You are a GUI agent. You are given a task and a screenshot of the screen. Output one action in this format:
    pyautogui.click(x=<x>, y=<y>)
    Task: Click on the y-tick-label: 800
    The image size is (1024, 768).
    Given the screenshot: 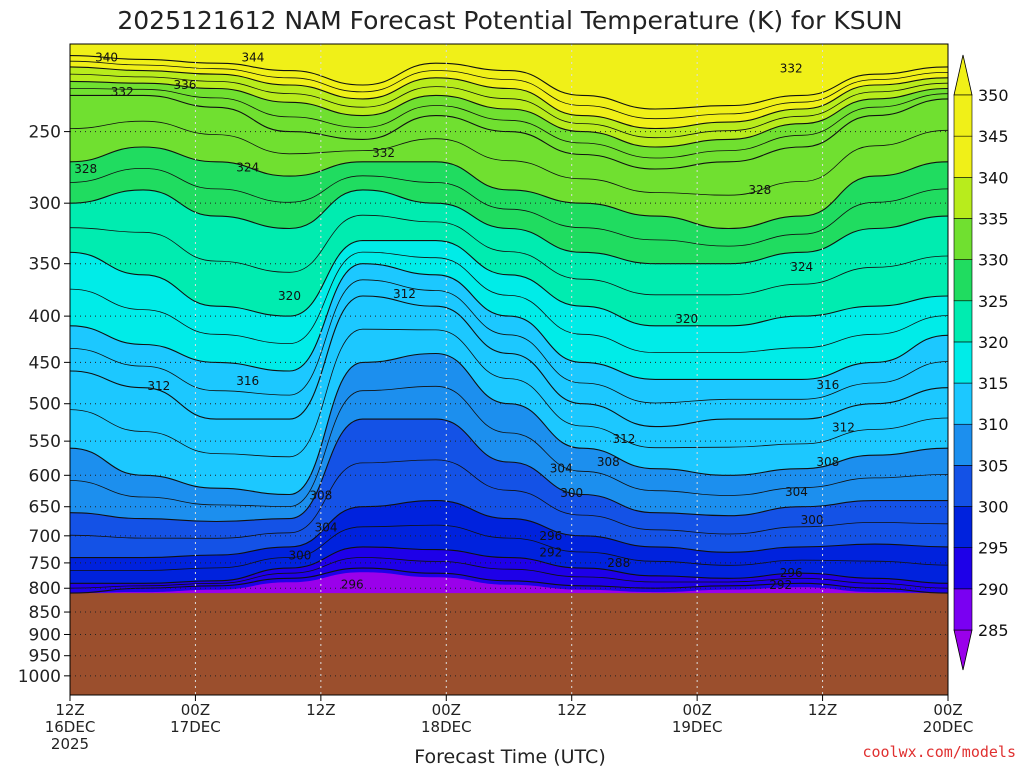 What is the action you would take?
    pyautogui.click(x=45, y=589)
    